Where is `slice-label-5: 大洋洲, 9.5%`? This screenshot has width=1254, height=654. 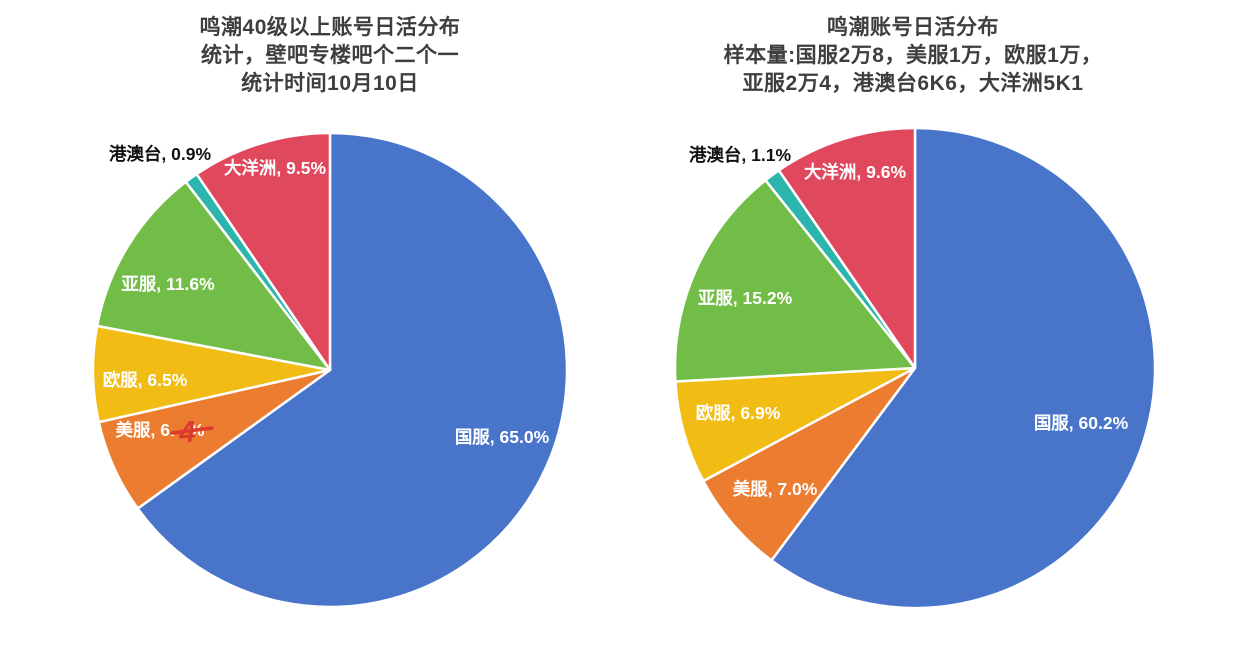
slice-label-5: 大洋洲, 9.5% is located at coordinates (275, 168).